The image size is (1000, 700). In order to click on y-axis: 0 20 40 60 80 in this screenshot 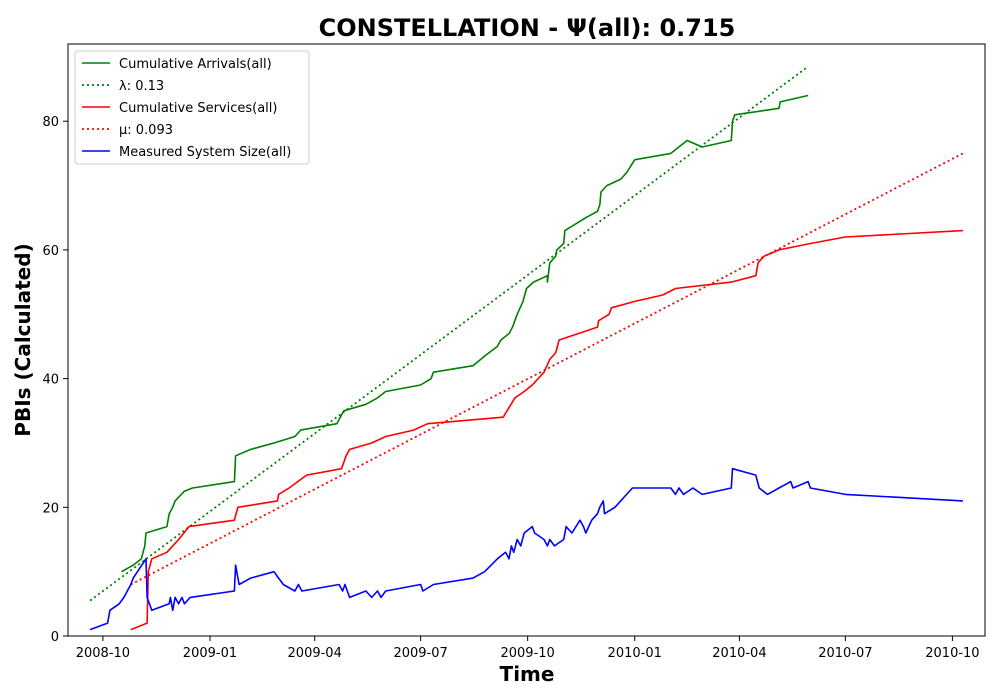, I will do `click(55, 380)`.